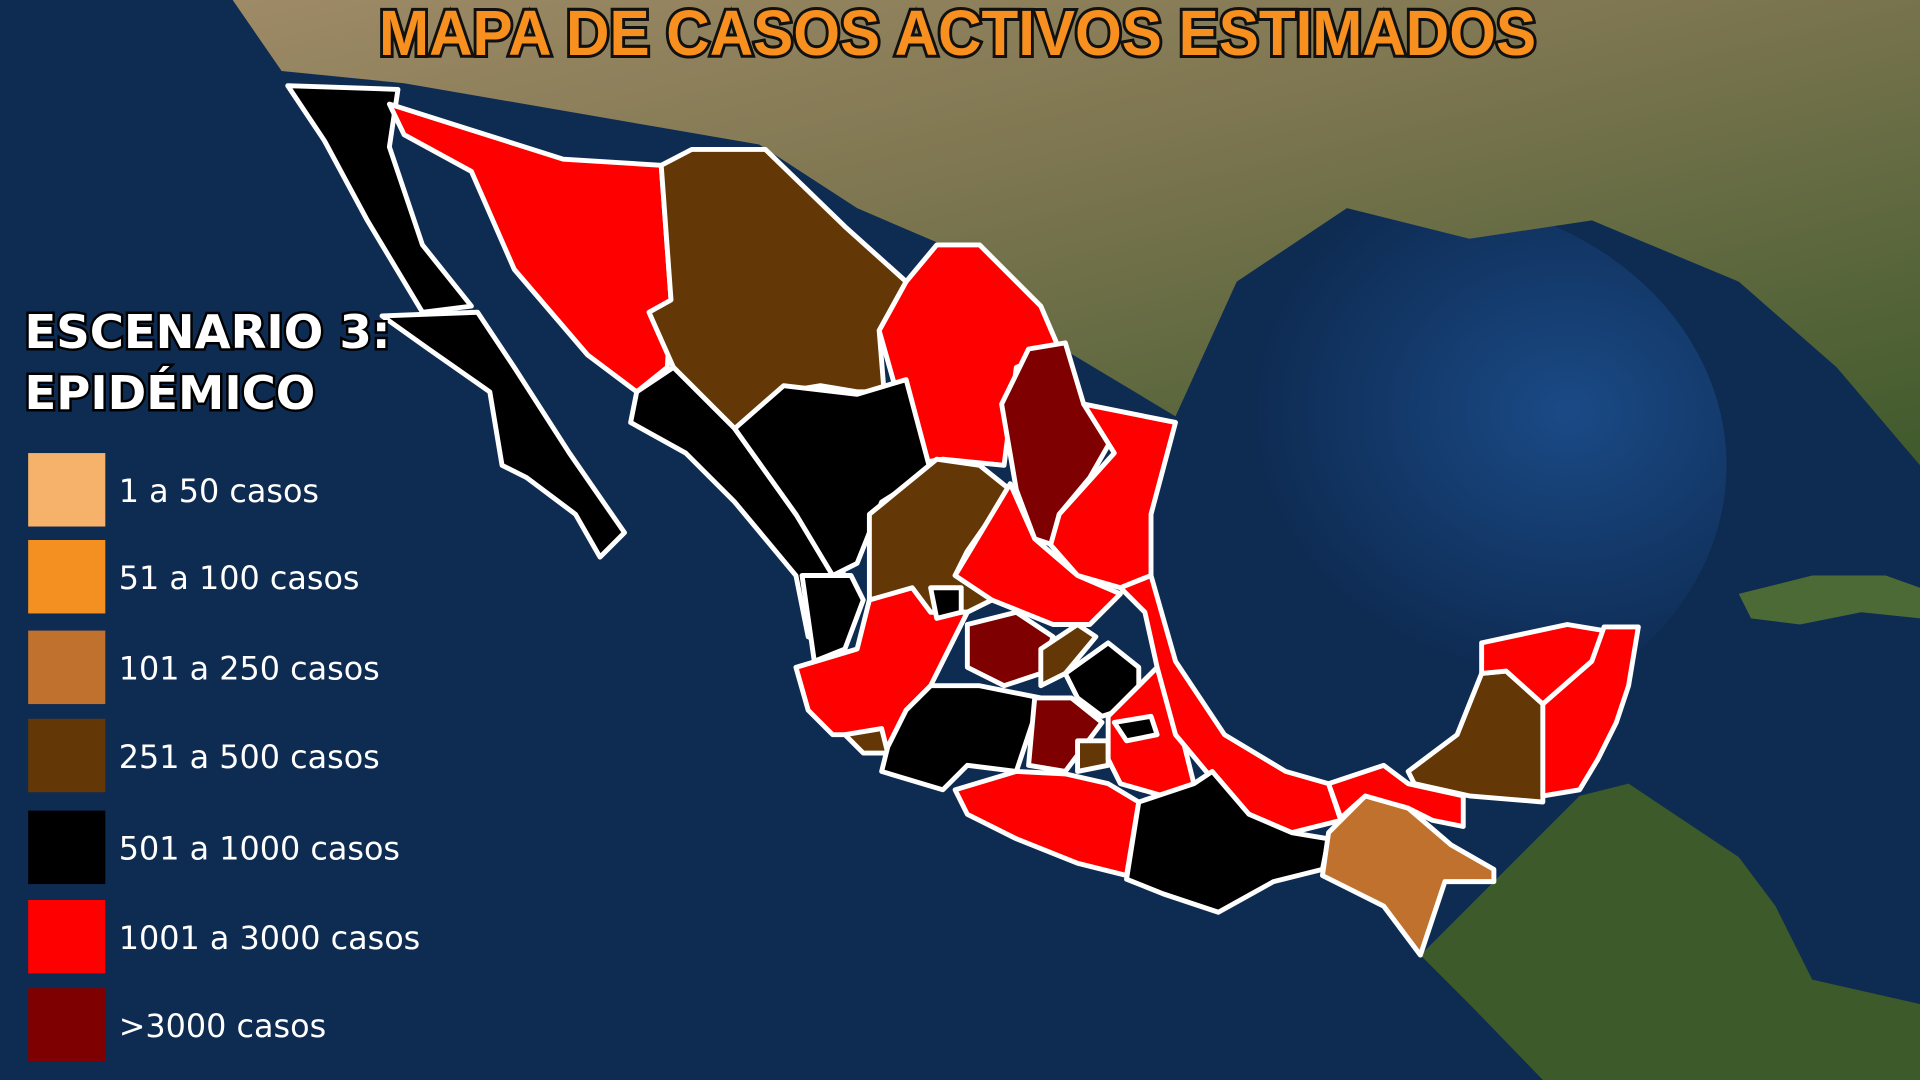 This screenshot has height=1080, width=1920. What do you see at coordinates (249, 757) in the screenshot?
I see `legend-label: 251 a 500 casos` at bounding box center [249, 757].